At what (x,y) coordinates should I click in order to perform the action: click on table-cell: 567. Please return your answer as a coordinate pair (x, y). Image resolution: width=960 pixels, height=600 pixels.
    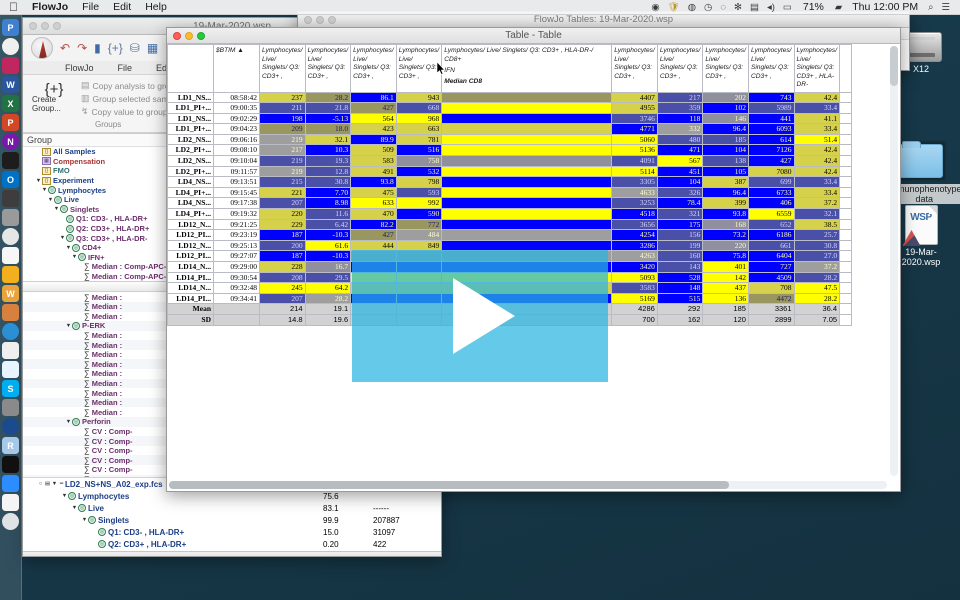
    Looking at the image, I should click on (680, 161).